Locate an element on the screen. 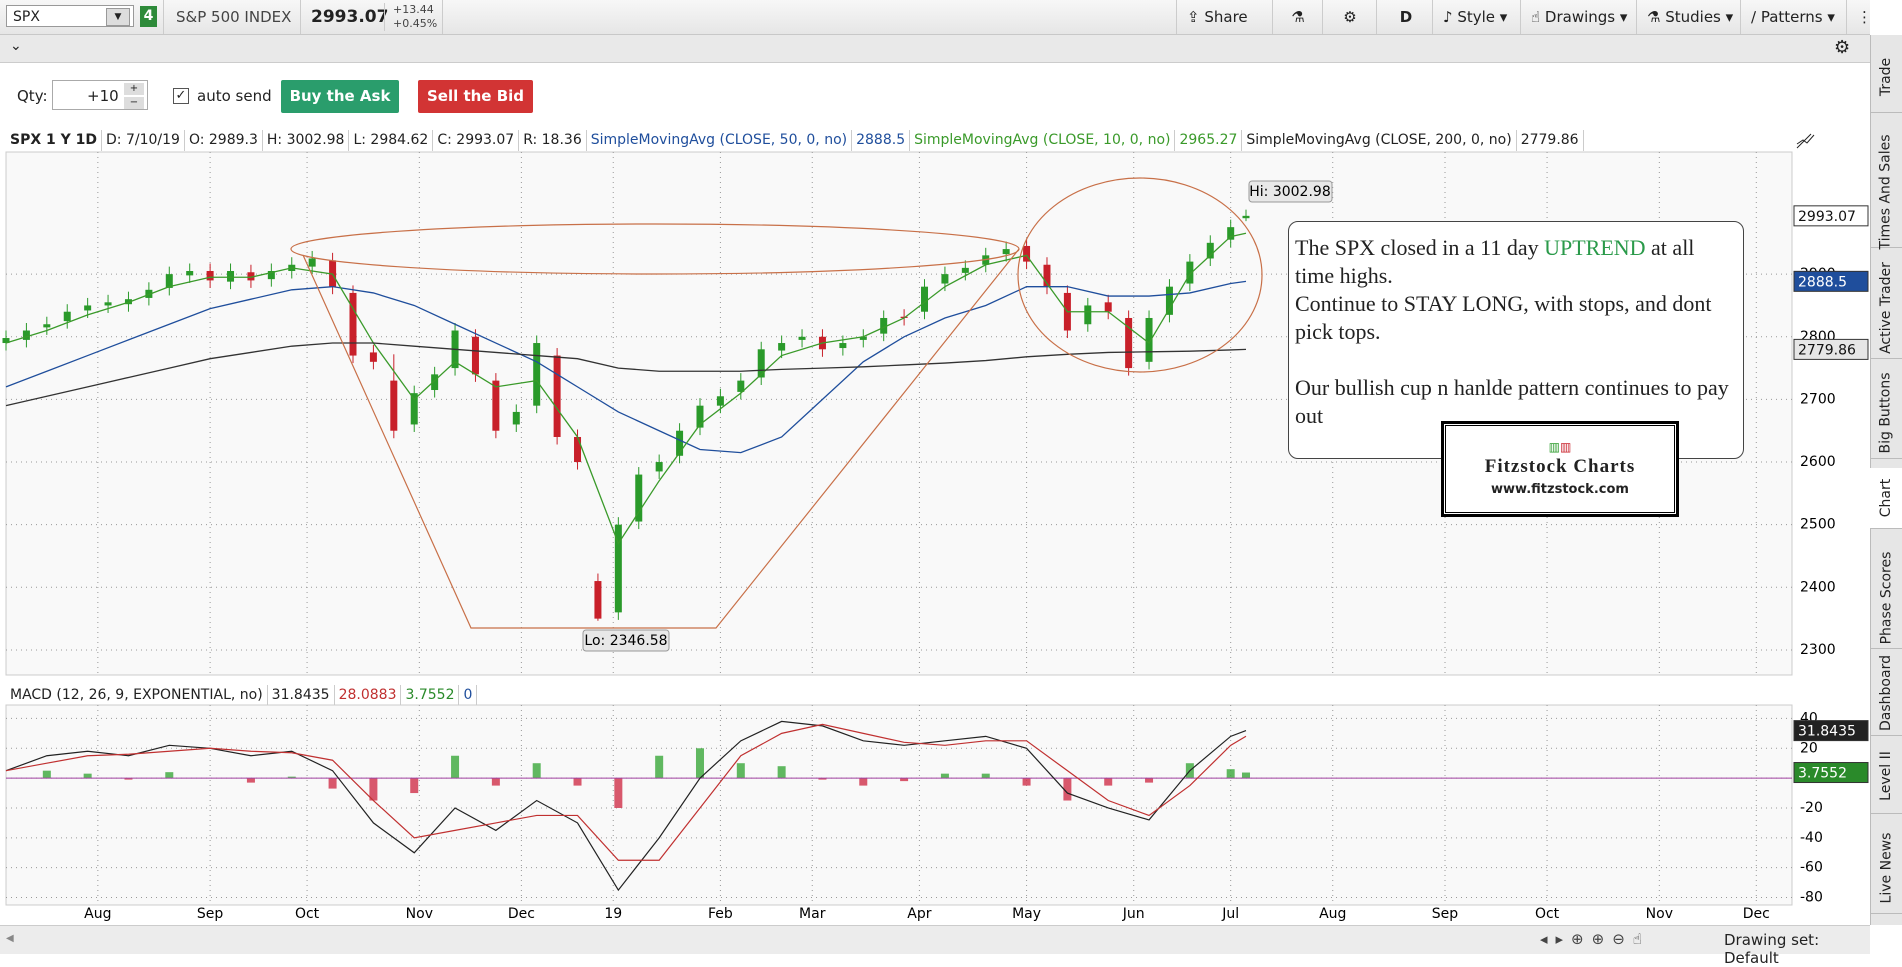 Image resolution: width=1902 pixels, height=967 pixels. symbol: SPX is located at coordinates (26, 17).